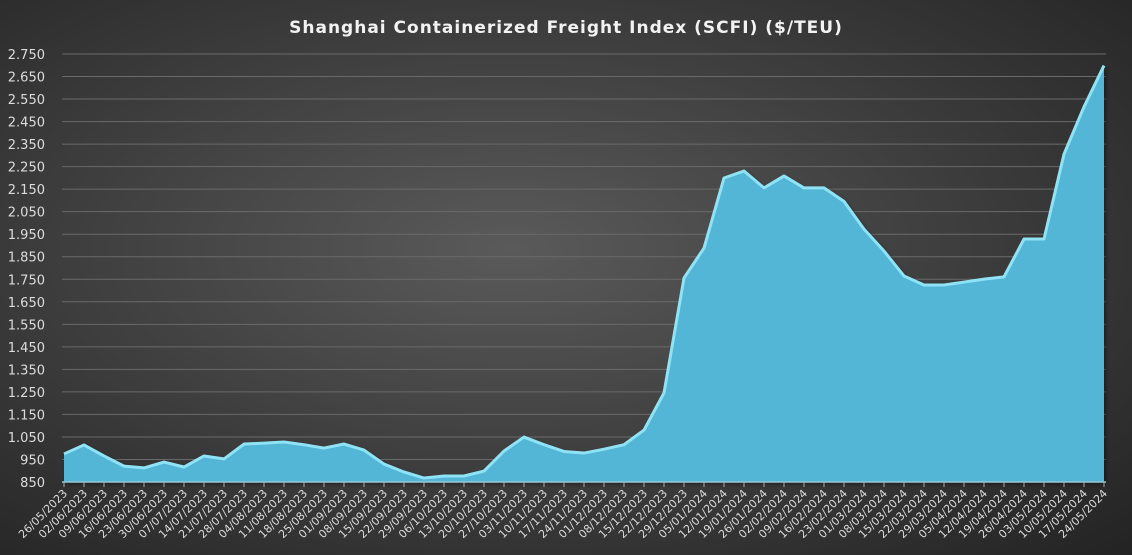  I want to click on y-tick-label: 2.150, so click(26, 190).